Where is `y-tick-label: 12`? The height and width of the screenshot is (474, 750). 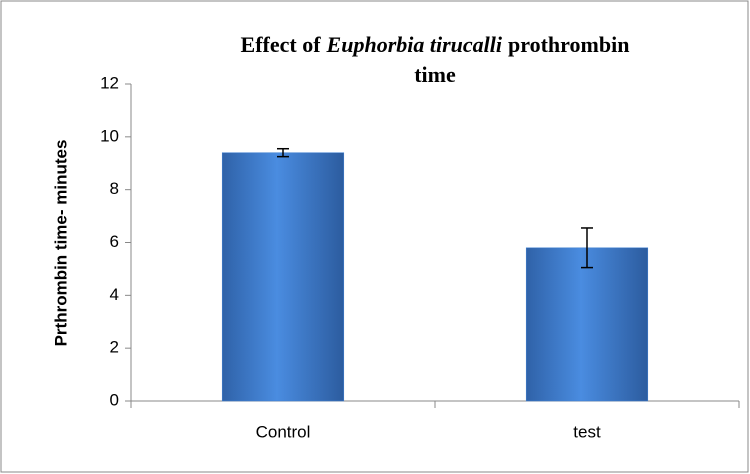 y-tick-label: 12 is located at coordinates (109, 82).